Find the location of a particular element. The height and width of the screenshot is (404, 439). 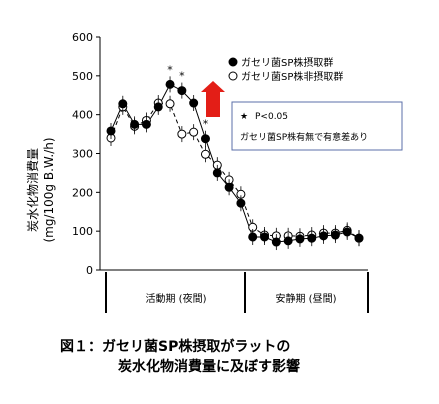

y-tick-label: 400 is located at coordinates (82, 115).